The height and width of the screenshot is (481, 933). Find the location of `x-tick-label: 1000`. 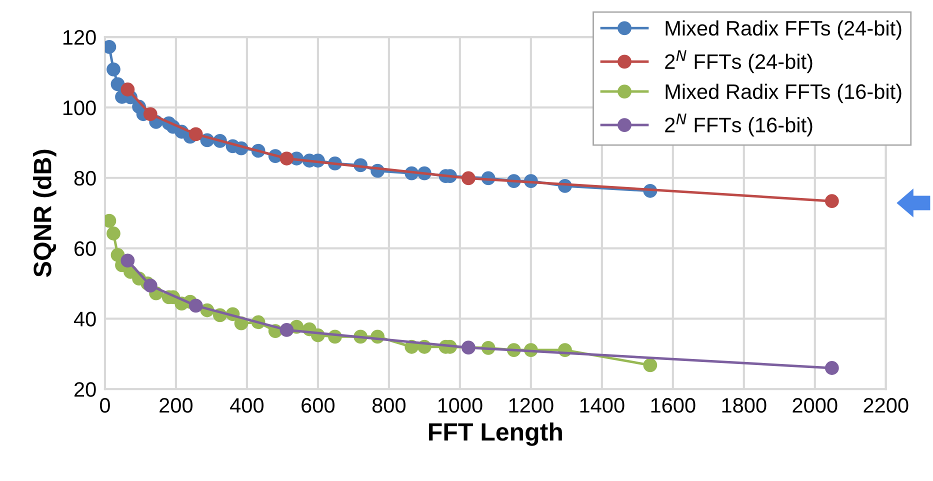

x-tick-label: 1000 is located at coordinates (460, 405).